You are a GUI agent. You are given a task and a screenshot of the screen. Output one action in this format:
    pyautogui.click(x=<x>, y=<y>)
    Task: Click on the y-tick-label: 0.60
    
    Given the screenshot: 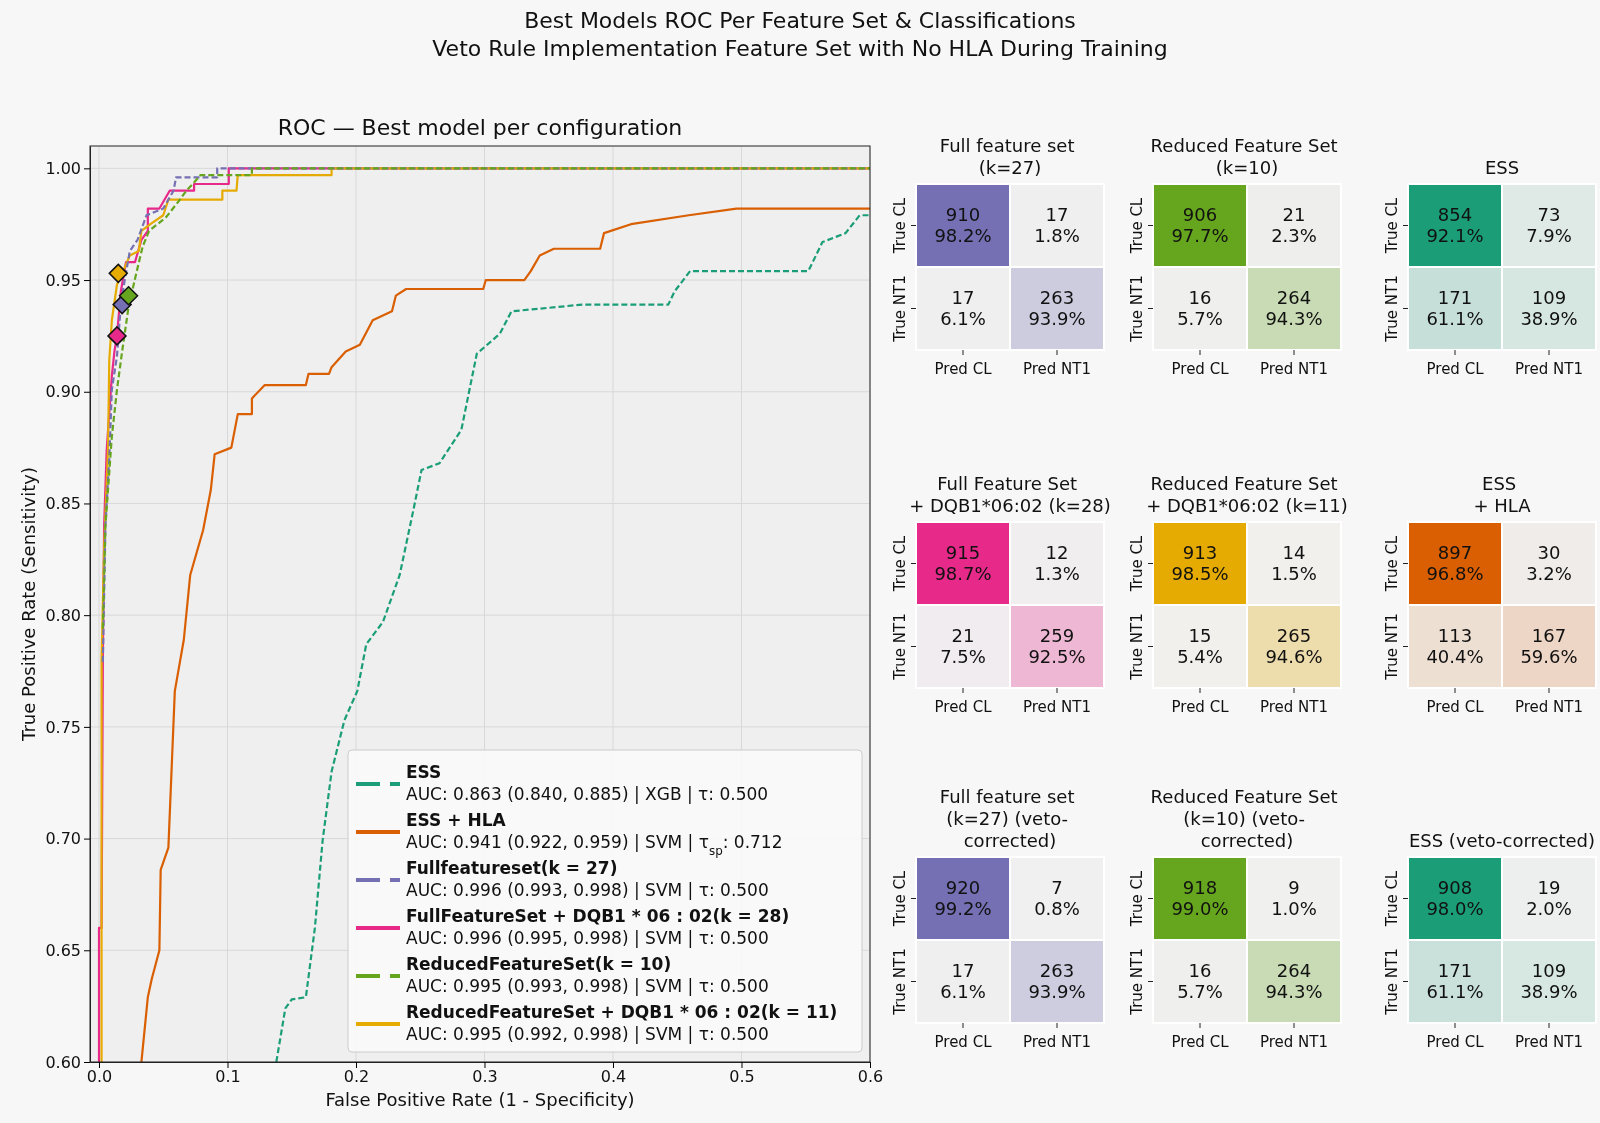 What is the action you would take?
    pyautogui.click(x=63, y=1062)
    